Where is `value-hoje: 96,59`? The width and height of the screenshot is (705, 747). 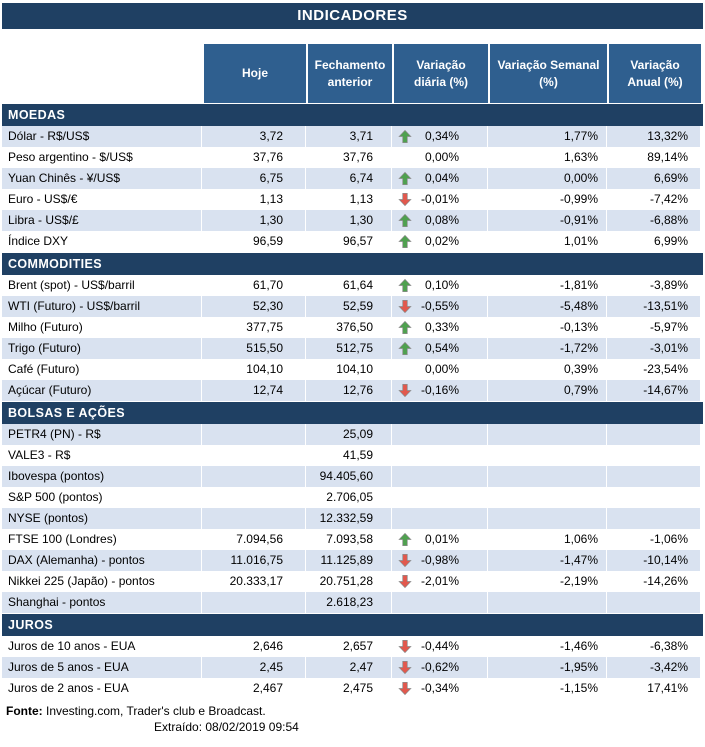 value-hoje: 96,59 is located at coordinates (254, 241).